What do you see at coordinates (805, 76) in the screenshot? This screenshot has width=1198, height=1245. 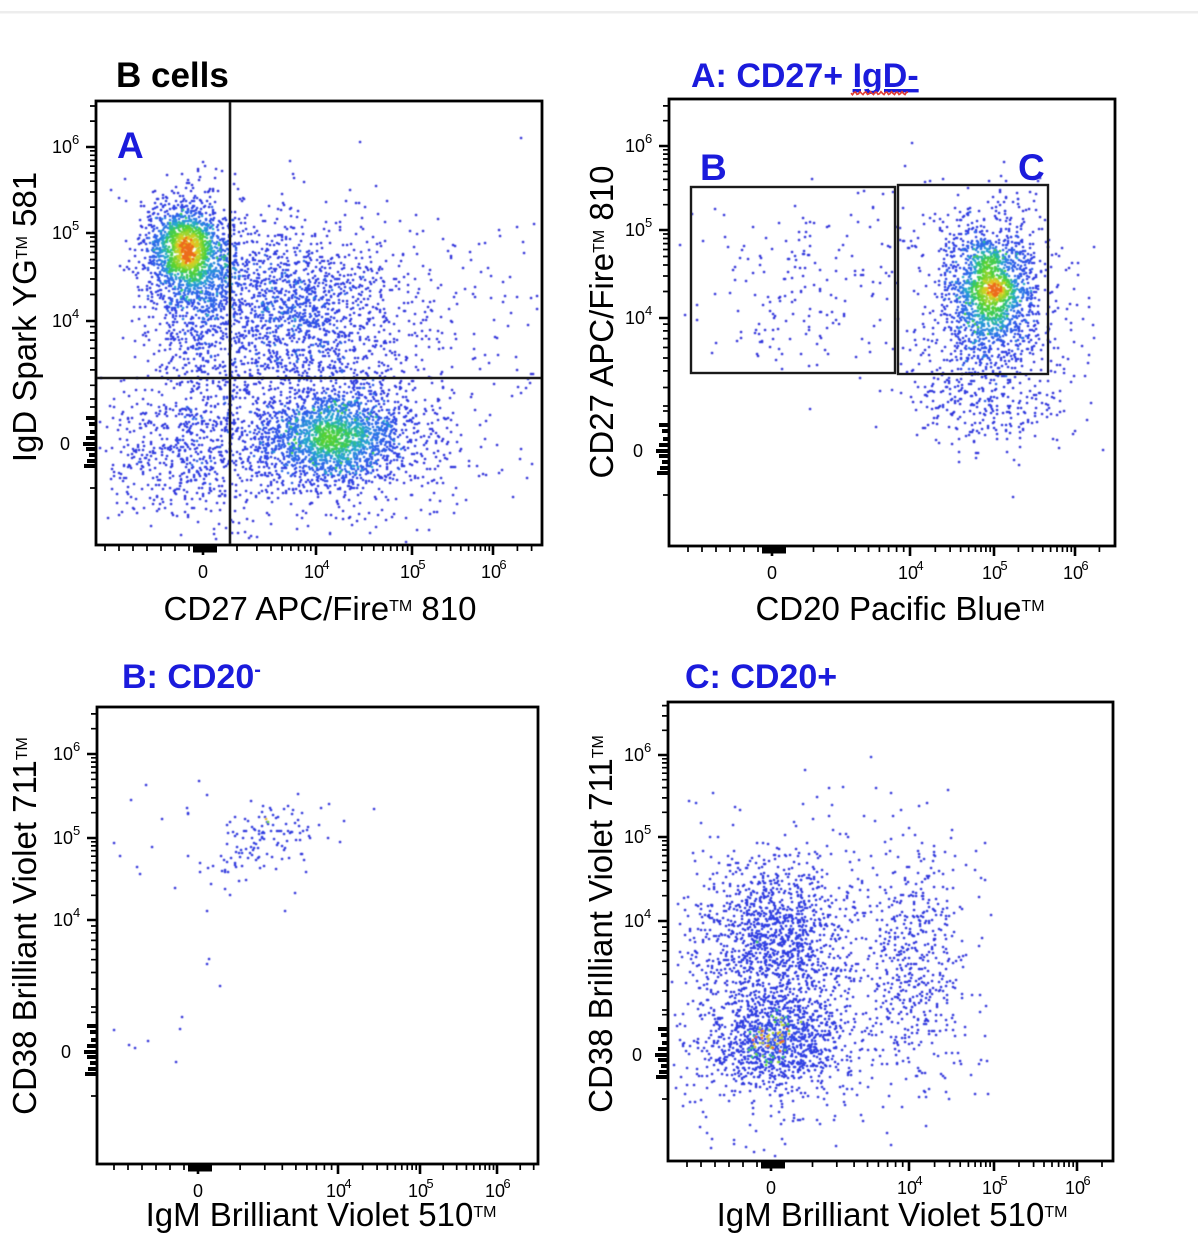 I see `svg-text: A: CD27+ IgD-` at bounding box center [805, 76].